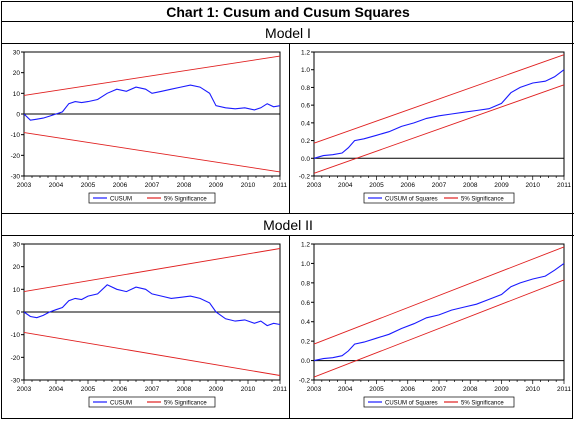 Image resolution: width=576 pixels, height=421 pixels. I want to click on y-tick-label: 1.2, so click(305, 245).